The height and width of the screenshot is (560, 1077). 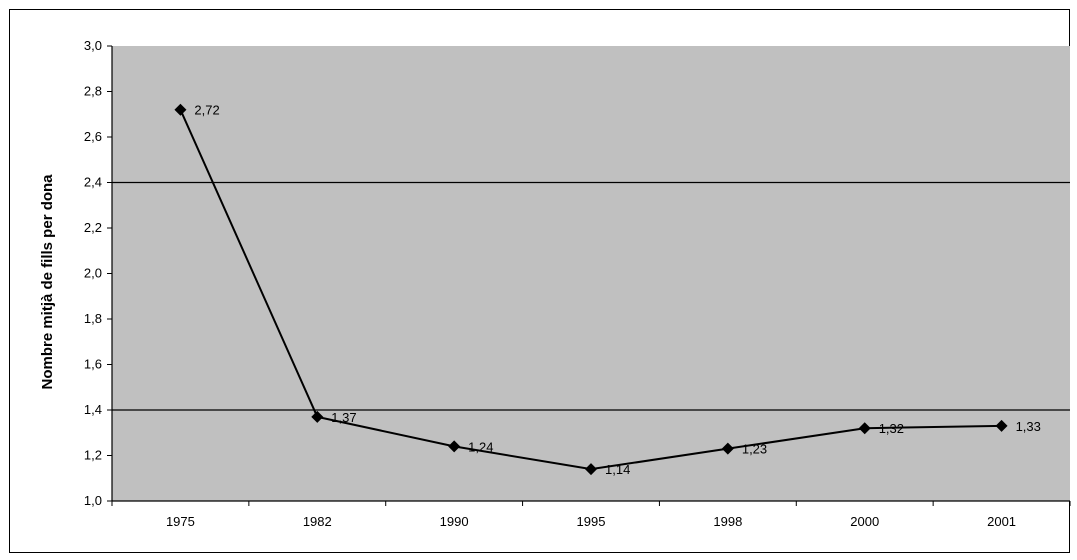 I want to click on x-tick-label: 1995, so click(x=591, y=521).